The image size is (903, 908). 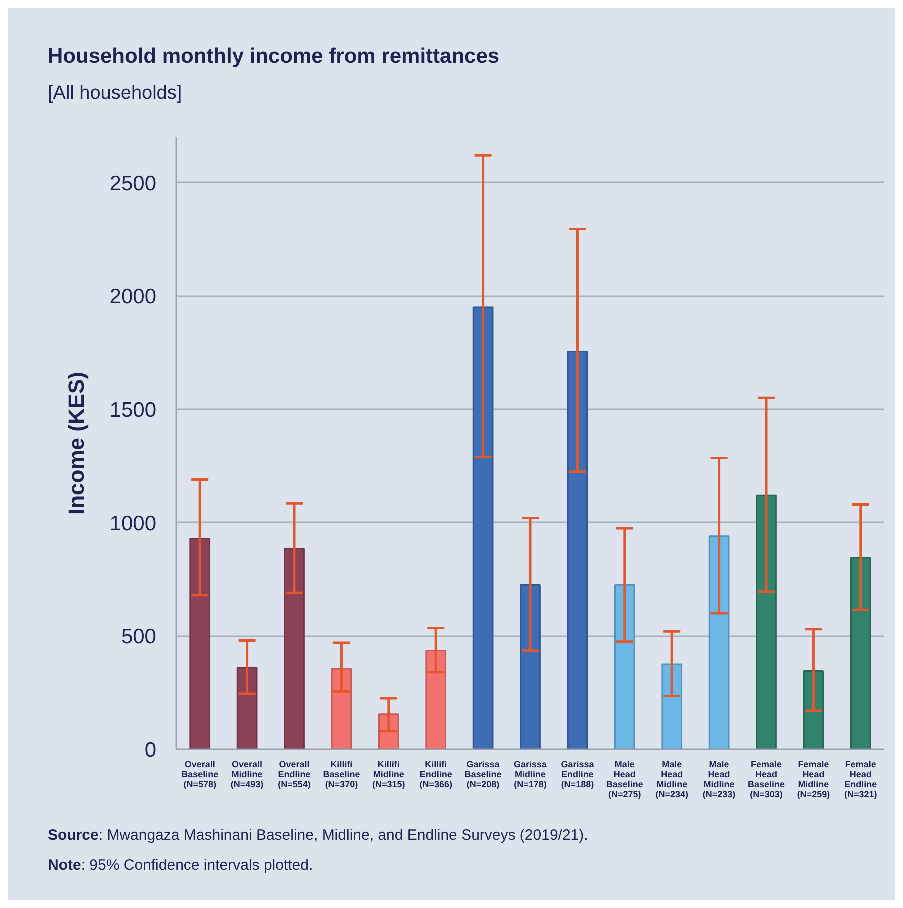 What do you see at coordinates (861, 780) in the screenshot?
I see `x-tick-label: Female Head Endline (N=321)` at bounding box center [861, 780].